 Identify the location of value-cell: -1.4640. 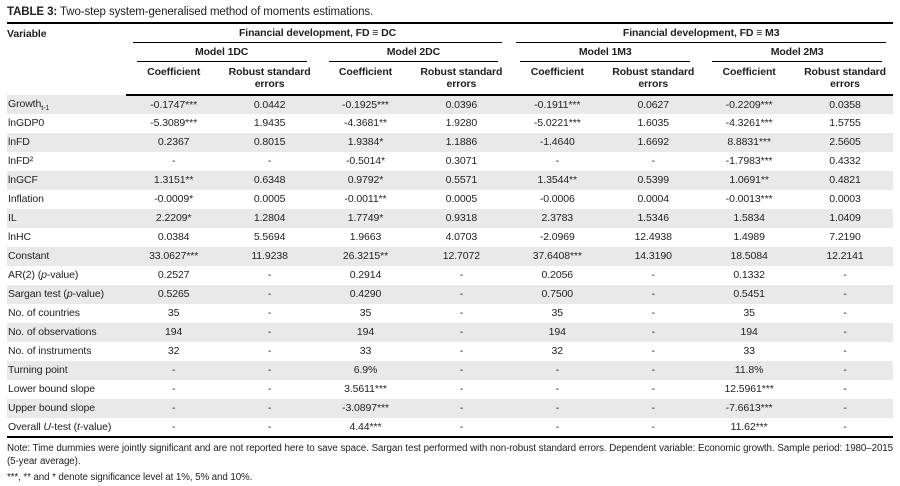
(557, 142).